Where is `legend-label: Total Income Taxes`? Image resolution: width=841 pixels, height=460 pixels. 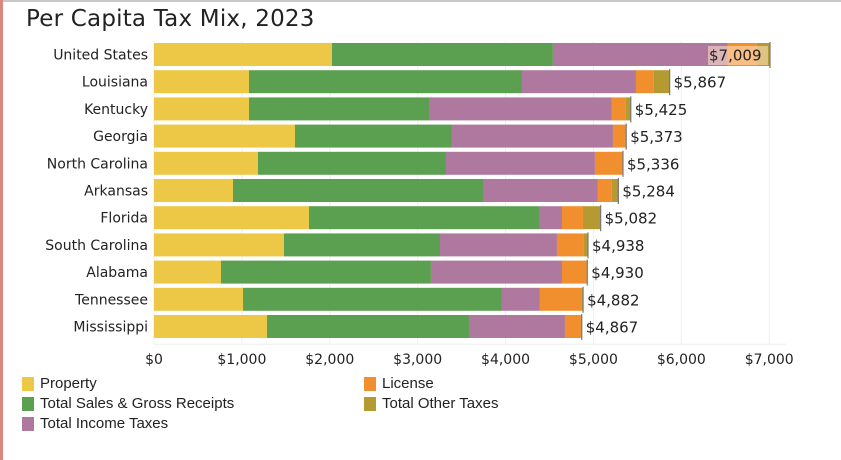
legend-label: Total Income Taxes is located at coordinates (104, 423).